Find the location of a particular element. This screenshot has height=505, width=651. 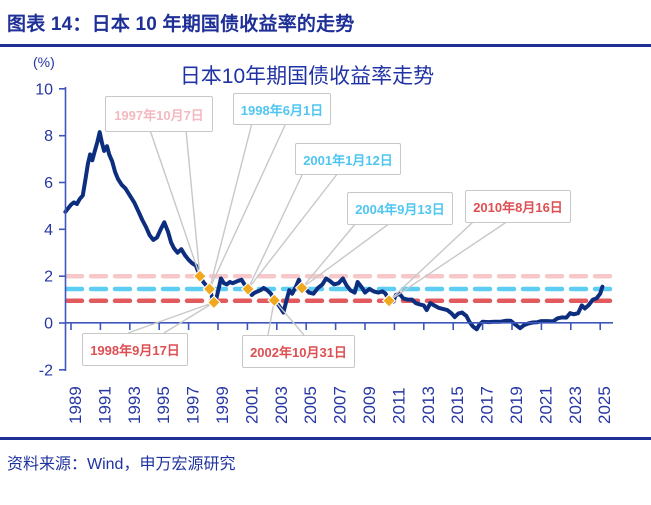

x-tick-label: 2025 is located at coordinates (604, 405).